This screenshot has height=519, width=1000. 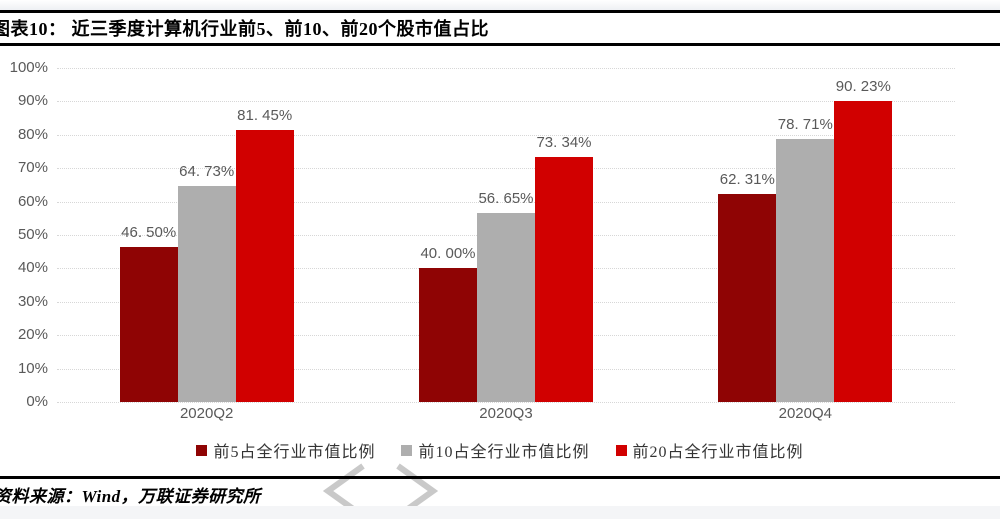 I want to click on bar: 62. 31%, so click(x=747, y=286).